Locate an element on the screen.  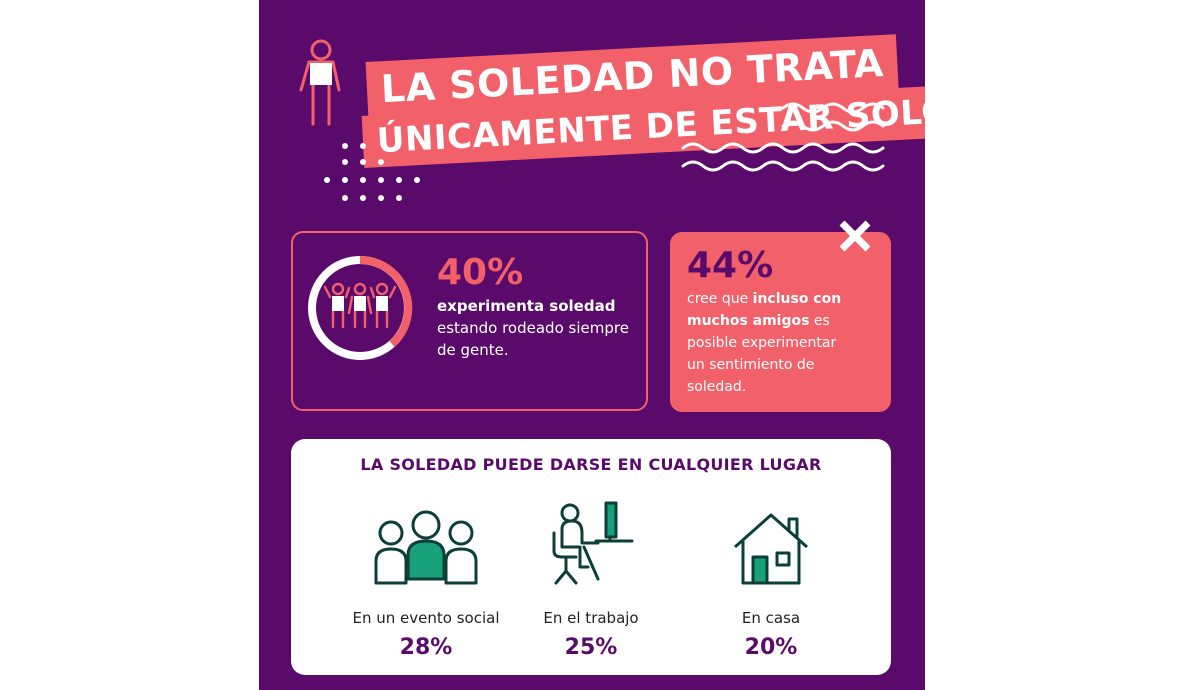
place-label: En casa is located at coordinates (771, 618).